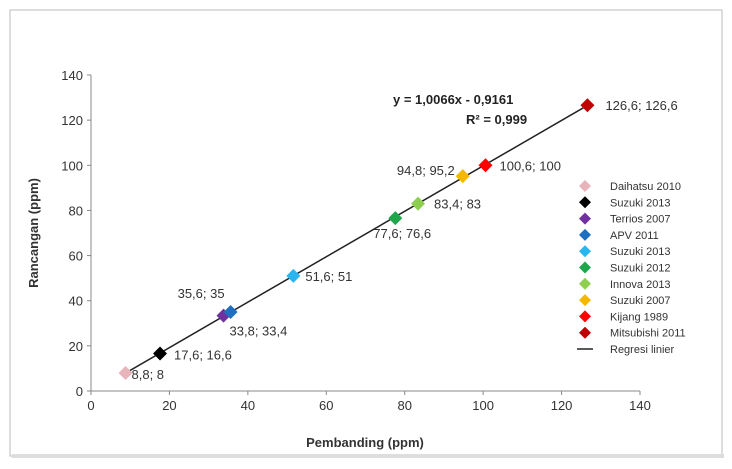 The height and width of the screenshot is (469, 732). I want to click on legend-entry: Kijang 1989, so click(639, 317).